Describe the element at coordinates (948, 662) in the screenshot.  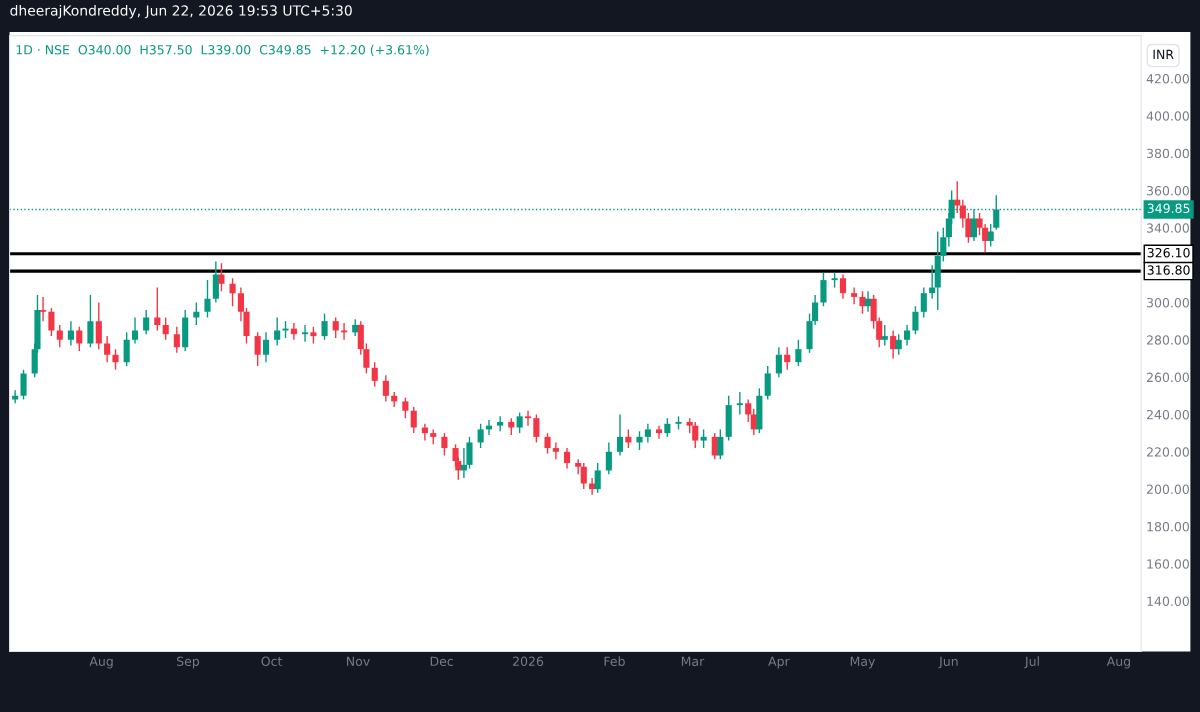
I see `x-tick-label: Jun` at that location.